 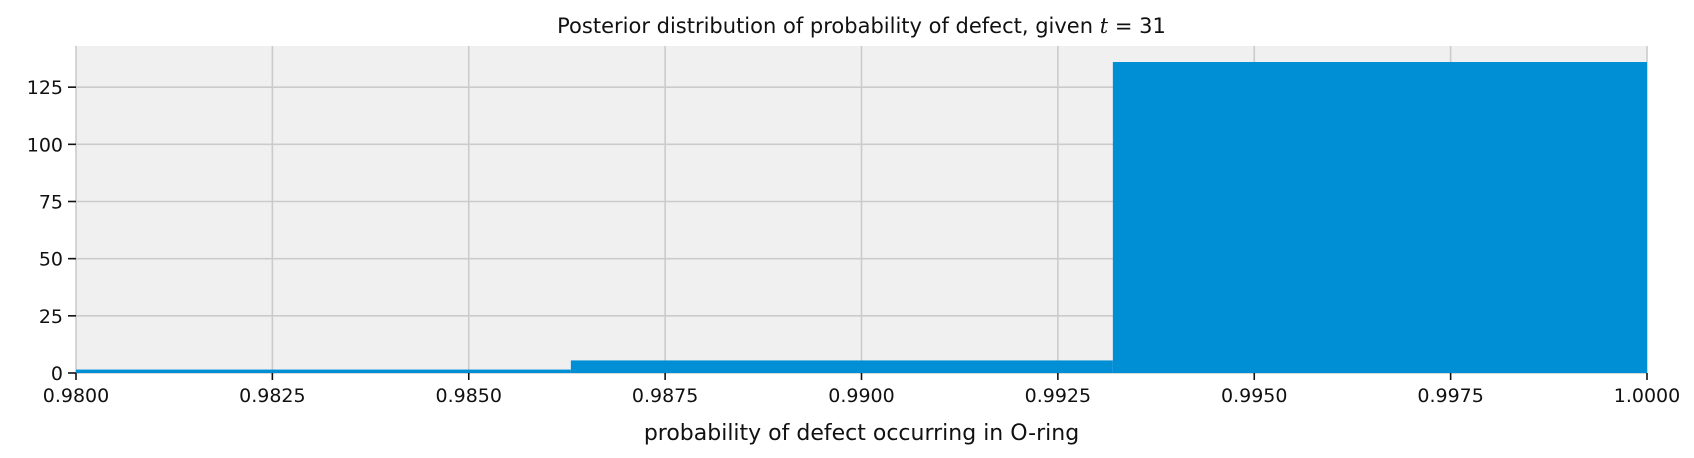 What do you see at coordinates (51, 260) in the screenshot?
I see `y-tick-label: 50` at bounding box center [51, 260].